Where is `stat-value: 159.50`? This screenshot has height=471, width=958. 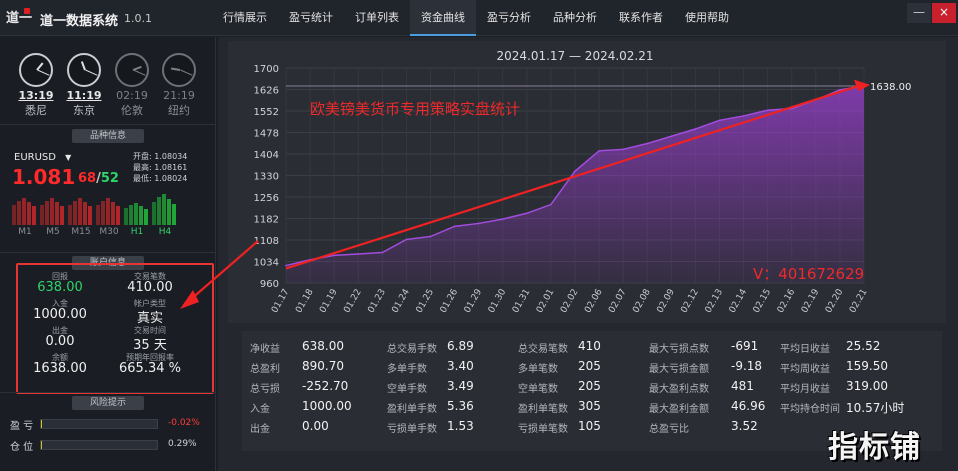 stat-value: 159.50 is located at coordinates (867, 366).